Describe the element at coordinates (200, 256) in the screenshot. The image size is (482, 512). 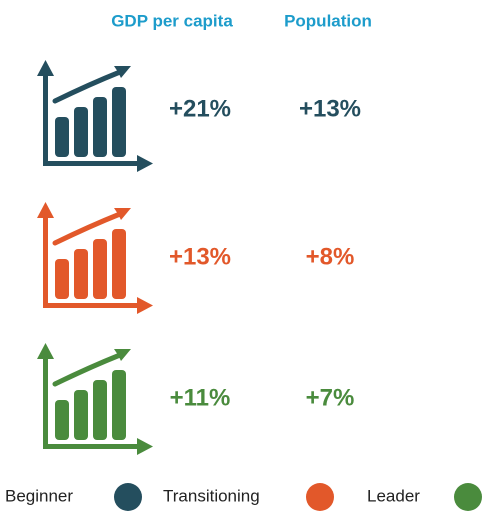
I see `gdp-change: +13%` at that location.